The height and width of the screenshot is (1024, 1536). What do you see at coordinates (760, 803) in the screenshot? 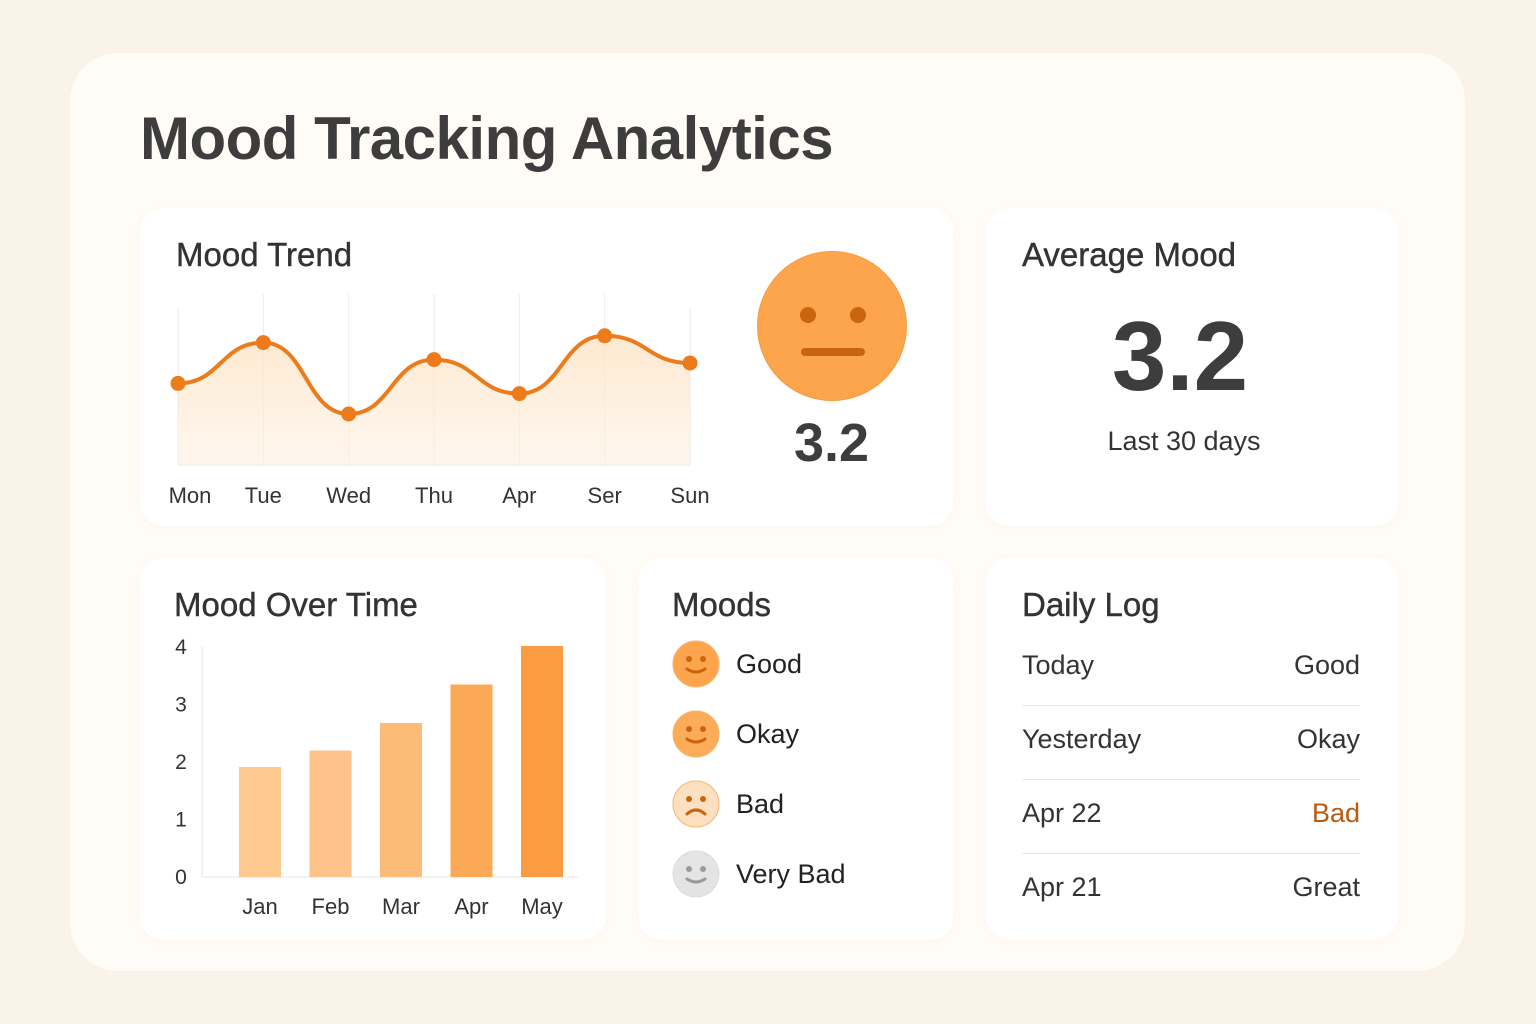
I see `mood-label: Bad` at bounding box center [760, 803].